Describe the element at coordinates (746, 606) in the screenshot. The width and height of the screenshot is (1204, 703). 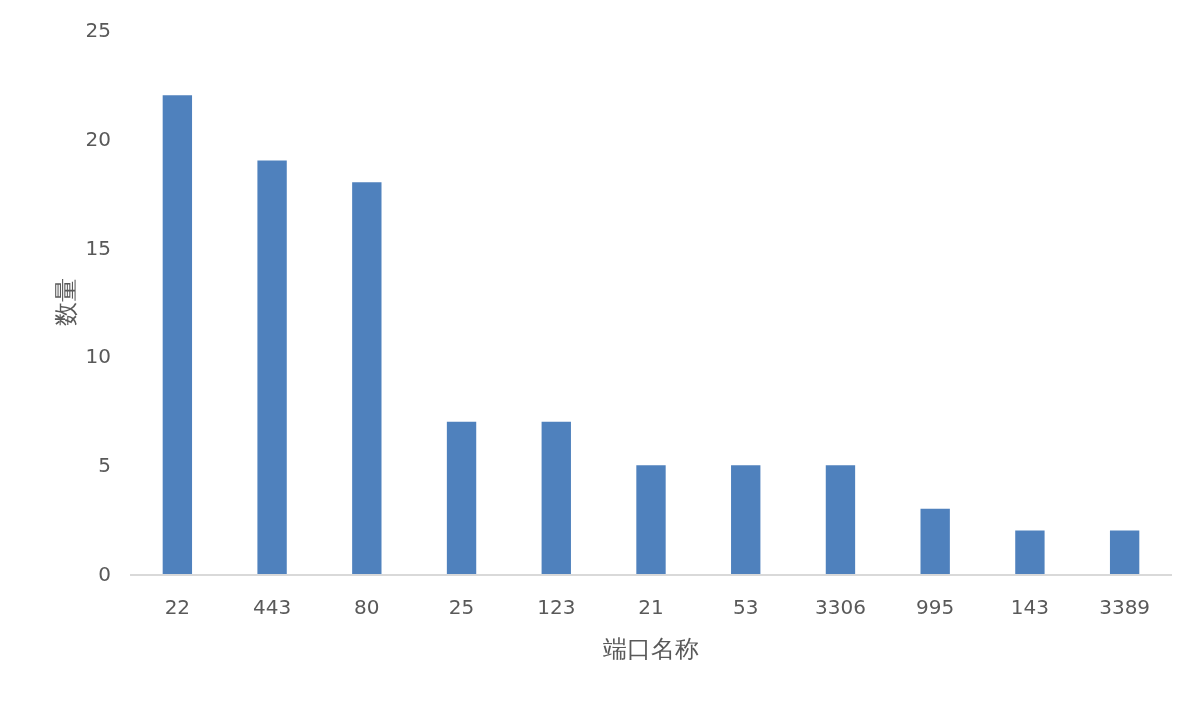
I see `x-tick-label: 53` at that location.